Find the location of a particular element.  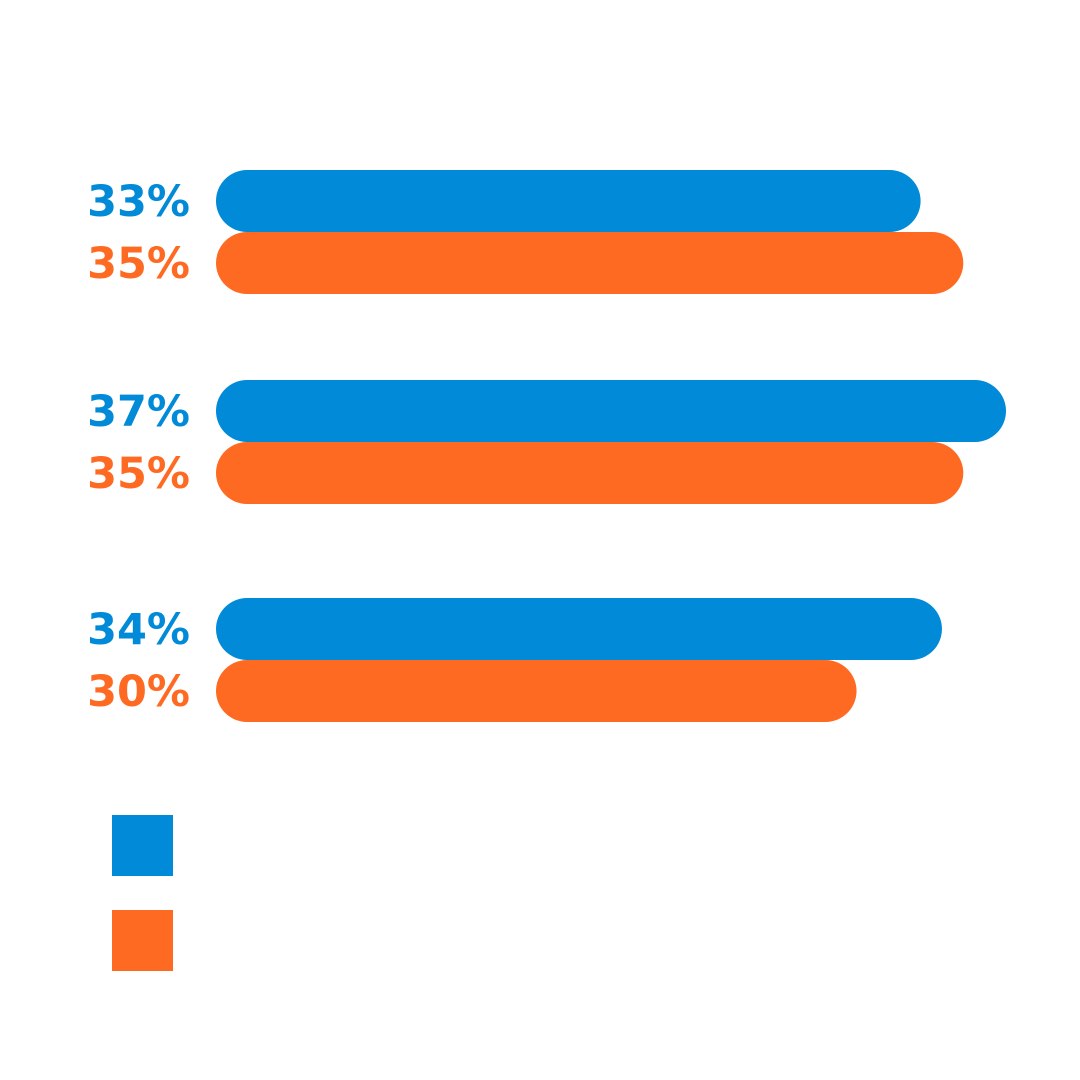

value-label-2-3: 30% is located at coordinates (138, 692).